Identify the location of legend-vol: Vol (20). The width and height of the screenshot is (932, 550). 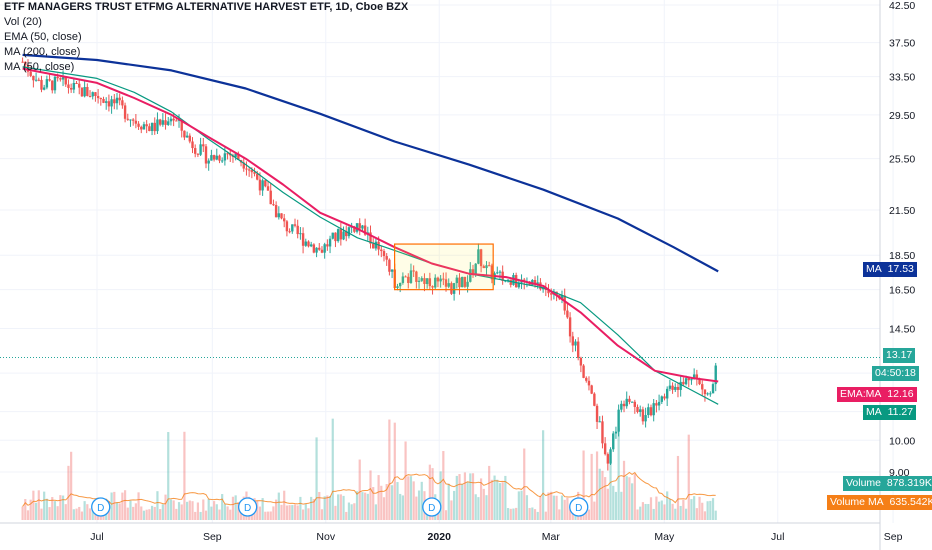
(23, 22).